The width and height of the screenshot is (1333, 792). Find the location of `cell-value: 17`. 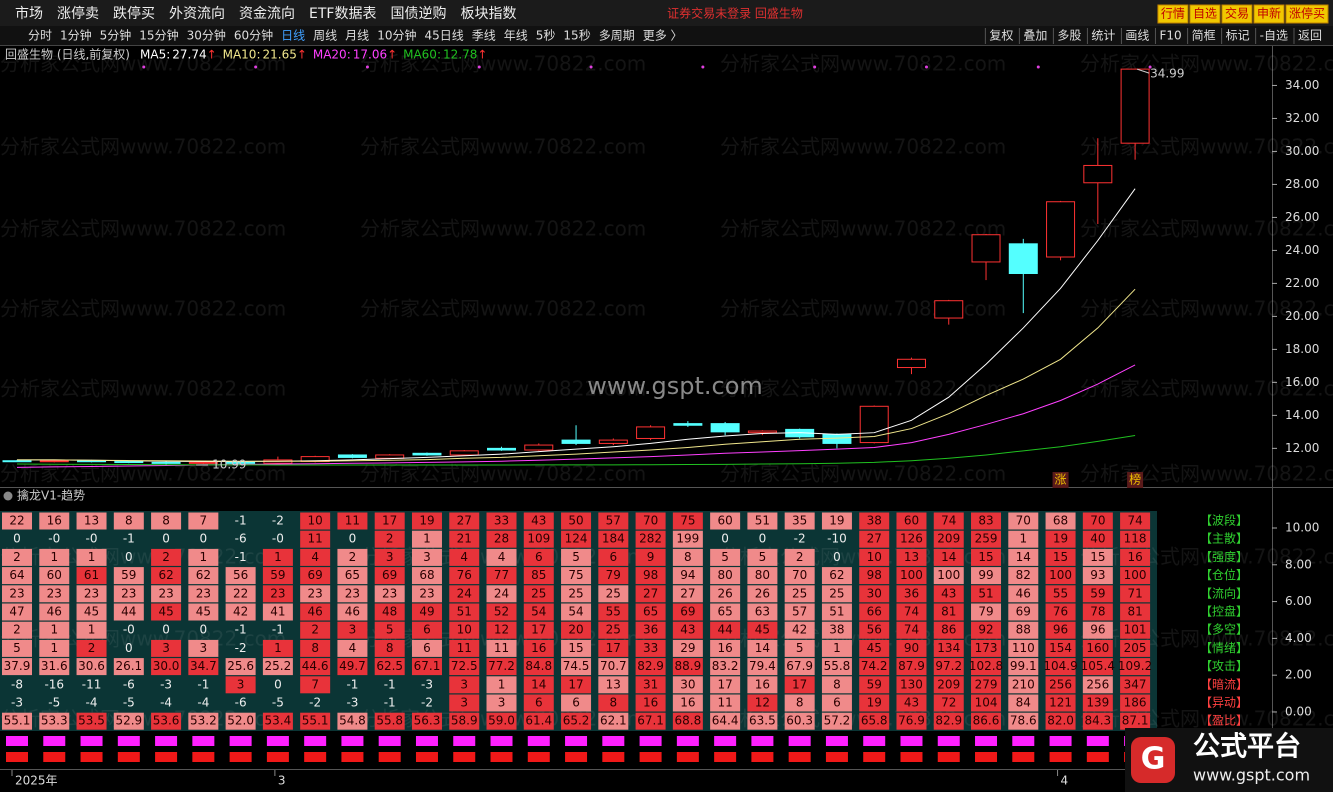

cell-value: 17 is located at coordinates (724, 684).